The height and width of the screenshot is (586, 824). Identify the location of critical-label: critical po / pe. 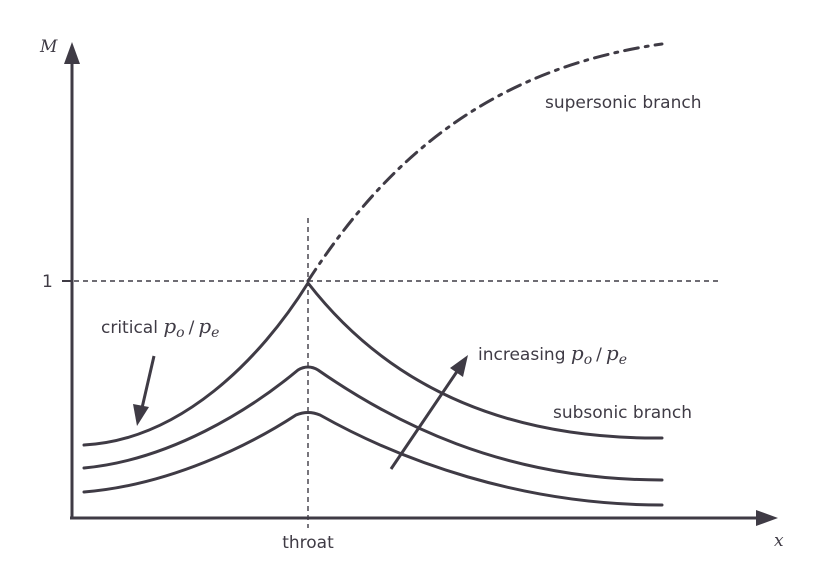
(160, 327).